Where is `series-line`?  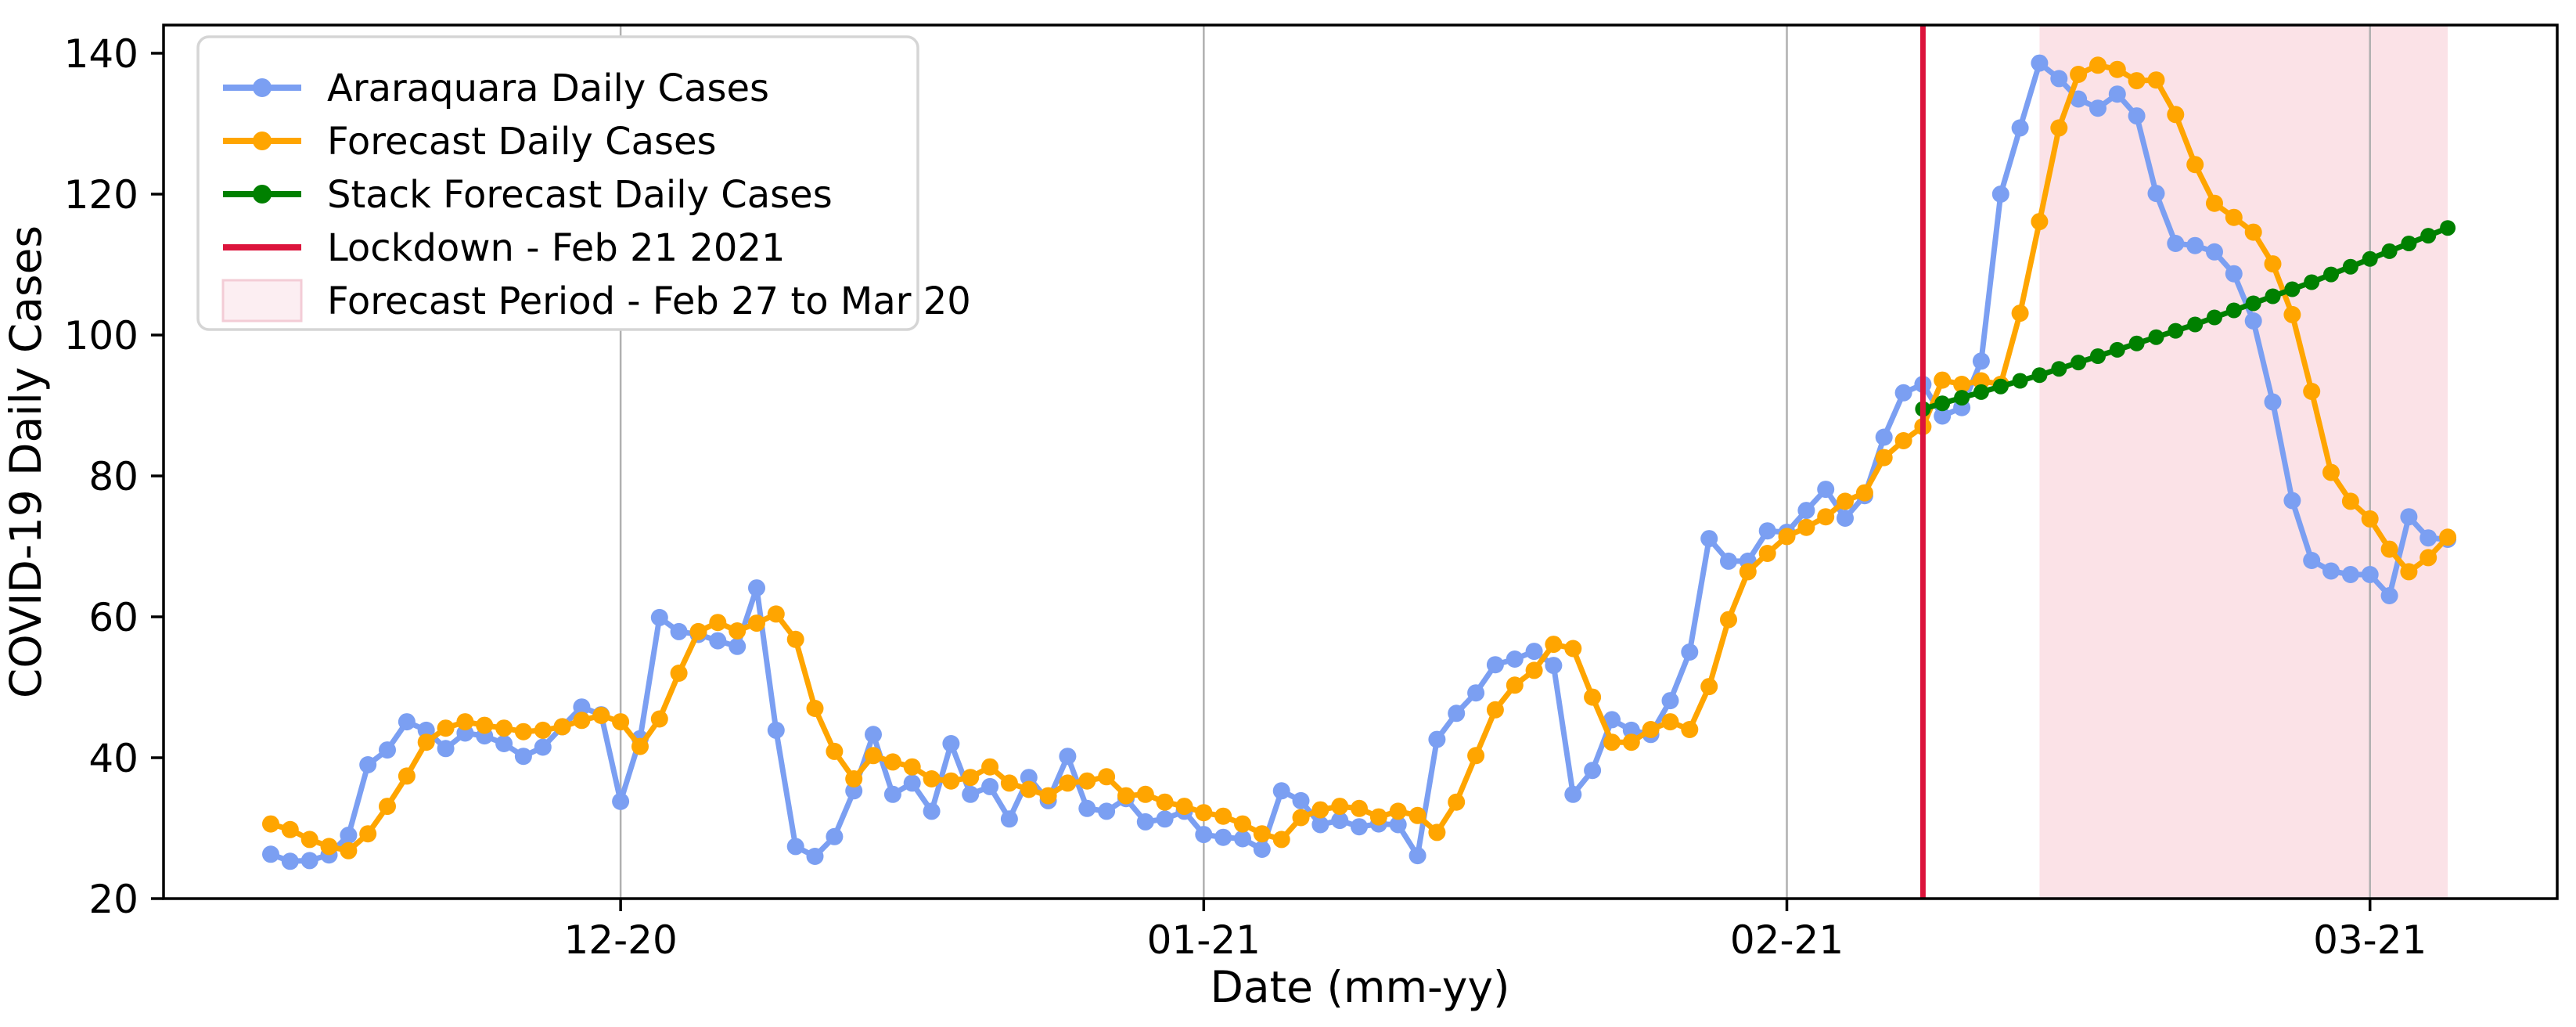
series-line is located at coordinates (2185, 318).